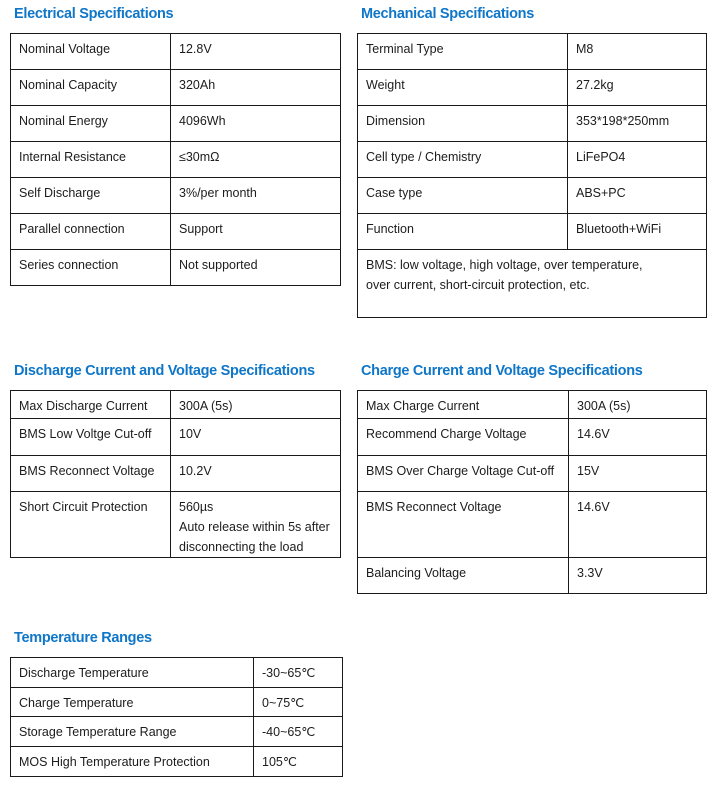  What do you see at coordinates (255, 51) in the screenshot?
I see `spec-value-cell: 12.8V` at bounding box center [255, 51].